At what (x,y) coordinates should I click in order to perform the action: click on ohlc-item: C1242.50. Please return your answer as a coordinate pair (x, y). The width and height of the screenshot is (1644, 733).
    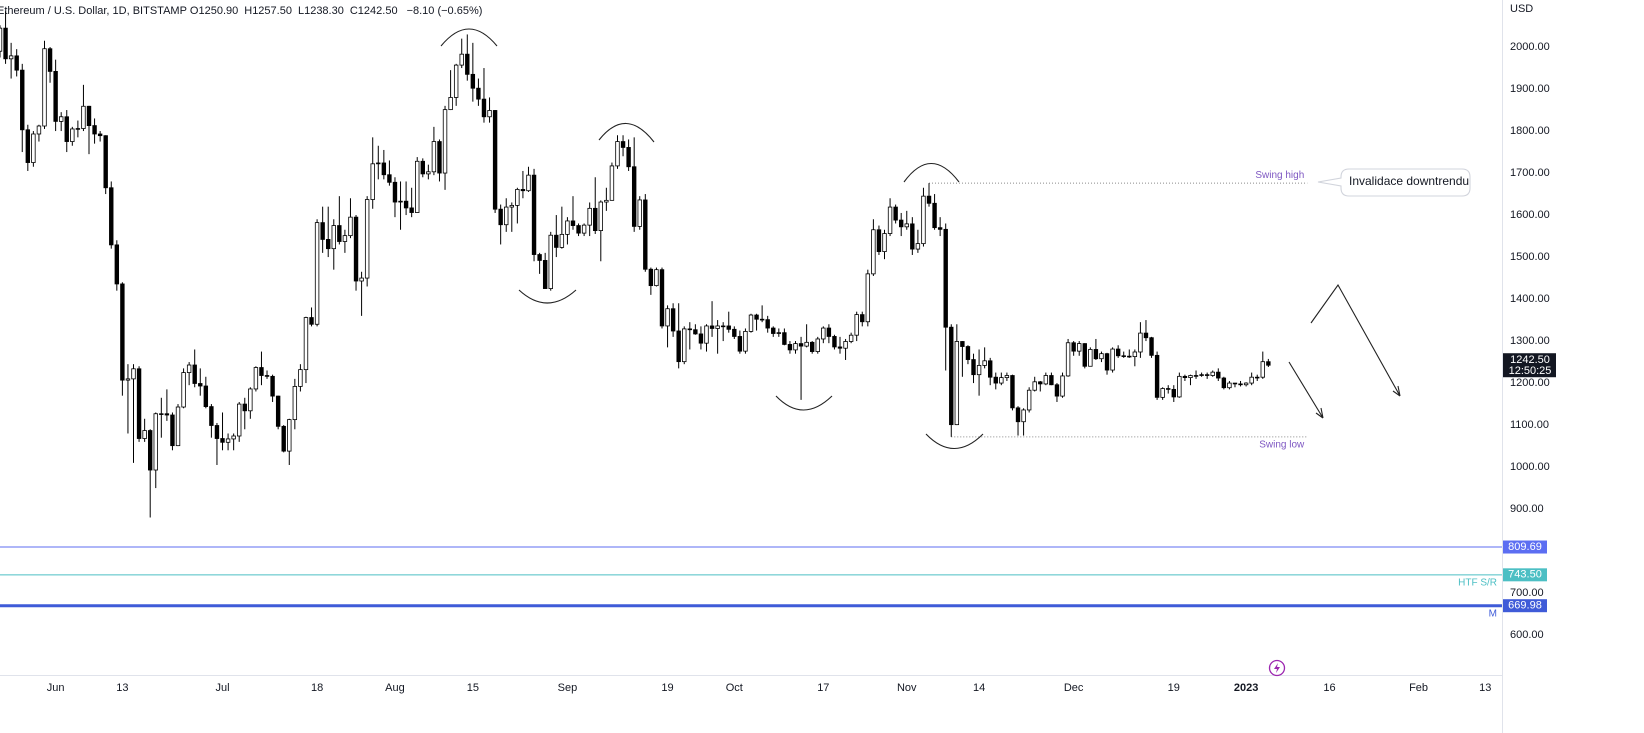
    Looking at the image, I should click on (375, 11).